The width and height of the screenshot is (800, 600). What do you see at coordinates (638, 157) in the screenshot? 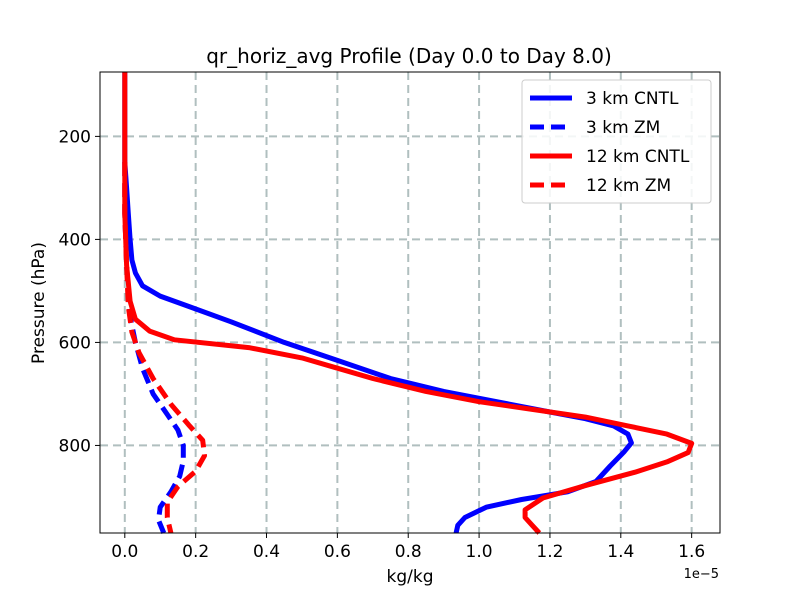
I see `legend-label: 12 km CNTL` at bounding box center [638, 157].